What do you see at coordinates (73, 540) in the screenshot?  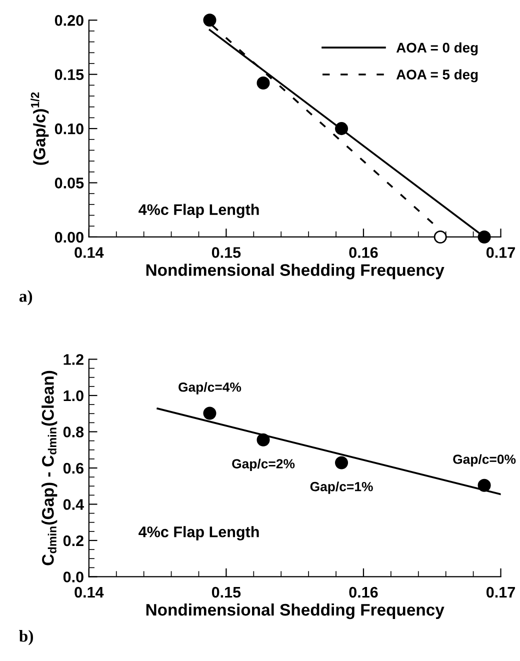 I see `y-tick-label: 0.2` at bounding box center [73, 540].